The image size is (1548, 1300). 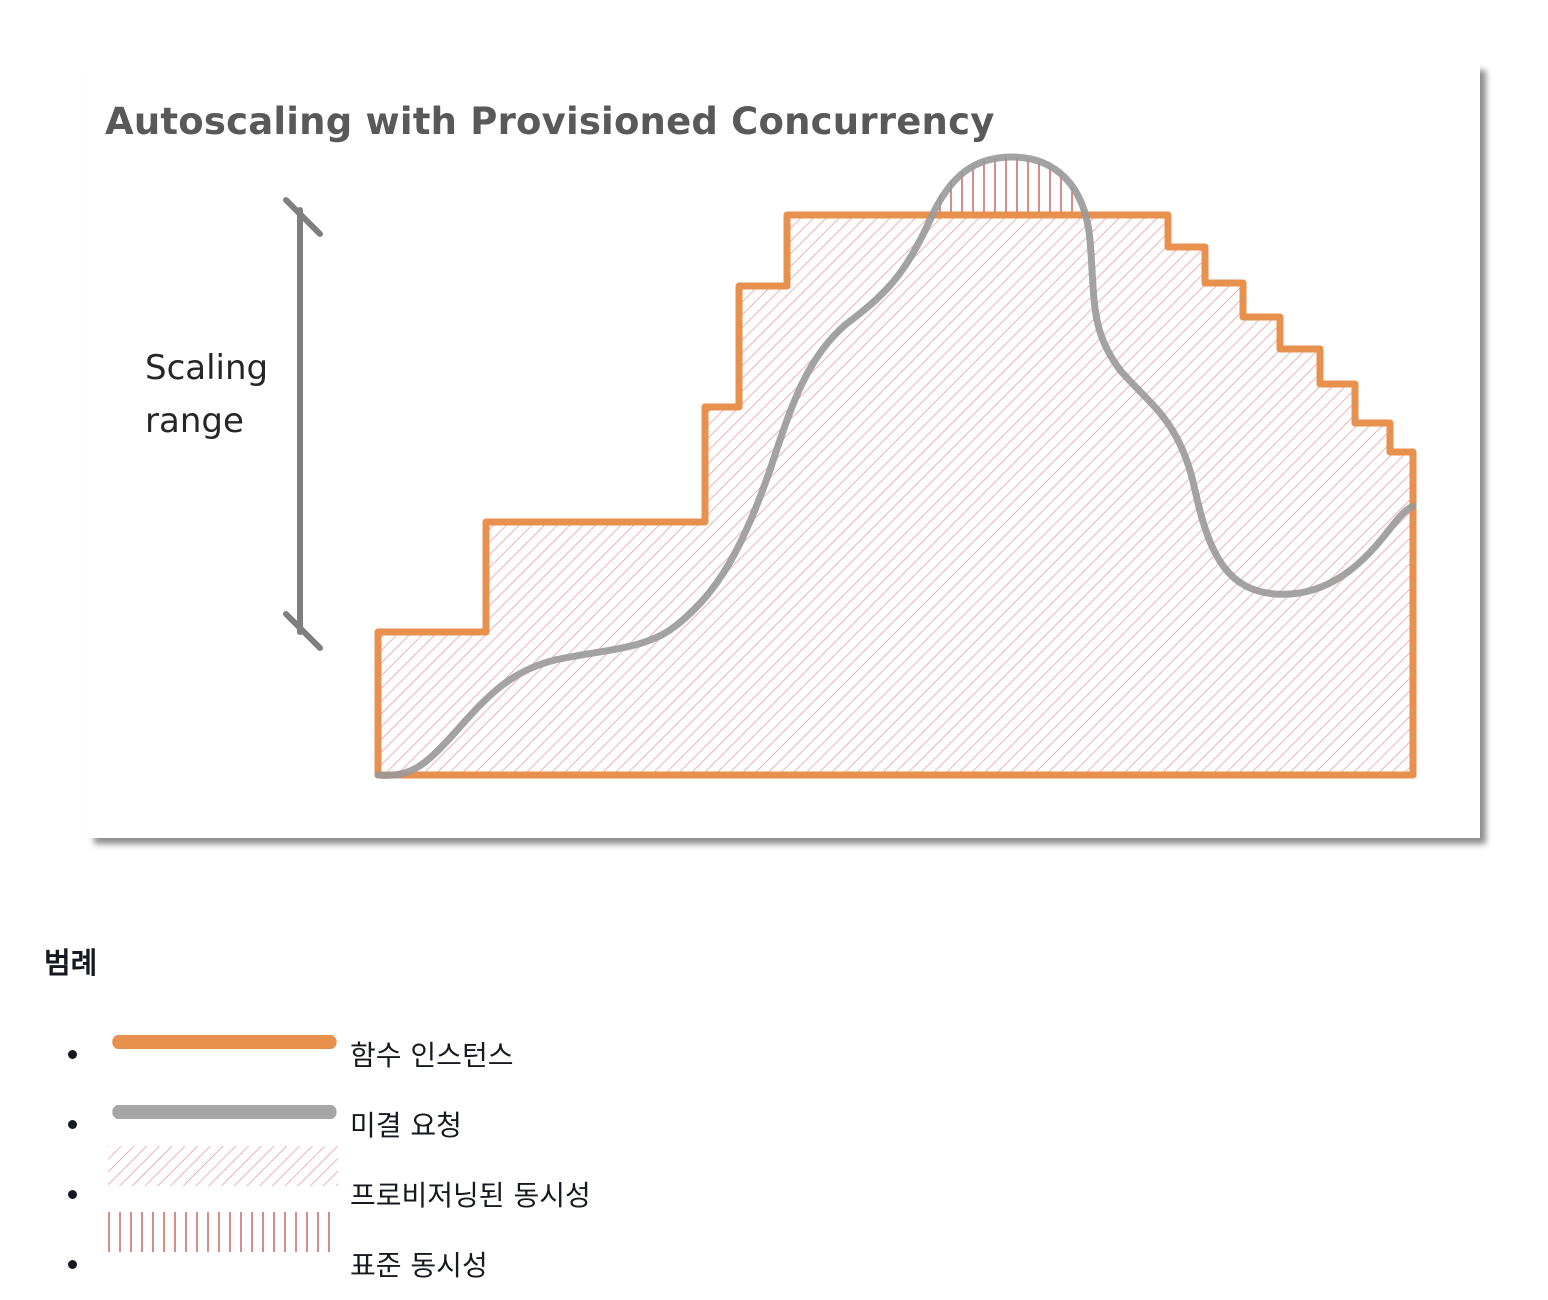 I want to click on gray-line-swatch, so click(x=224, y=1112).